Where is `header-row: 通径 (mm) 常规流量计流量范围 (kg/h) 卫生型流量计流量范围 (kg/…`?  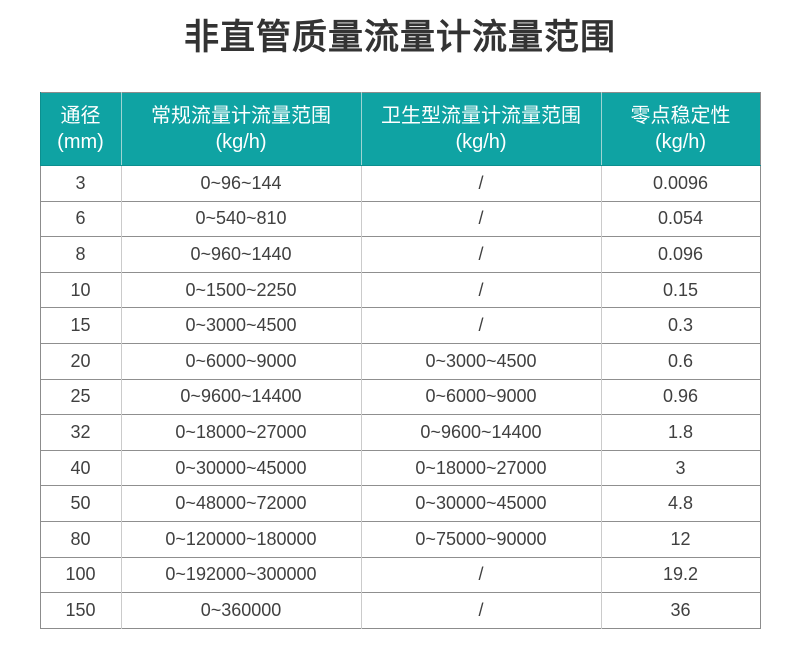
header-row: 通径 (mm) 常规流量计流量范围 (kg/h) 卫生型流量计流量范围 (kg/… is located at coordinates (399, 129).